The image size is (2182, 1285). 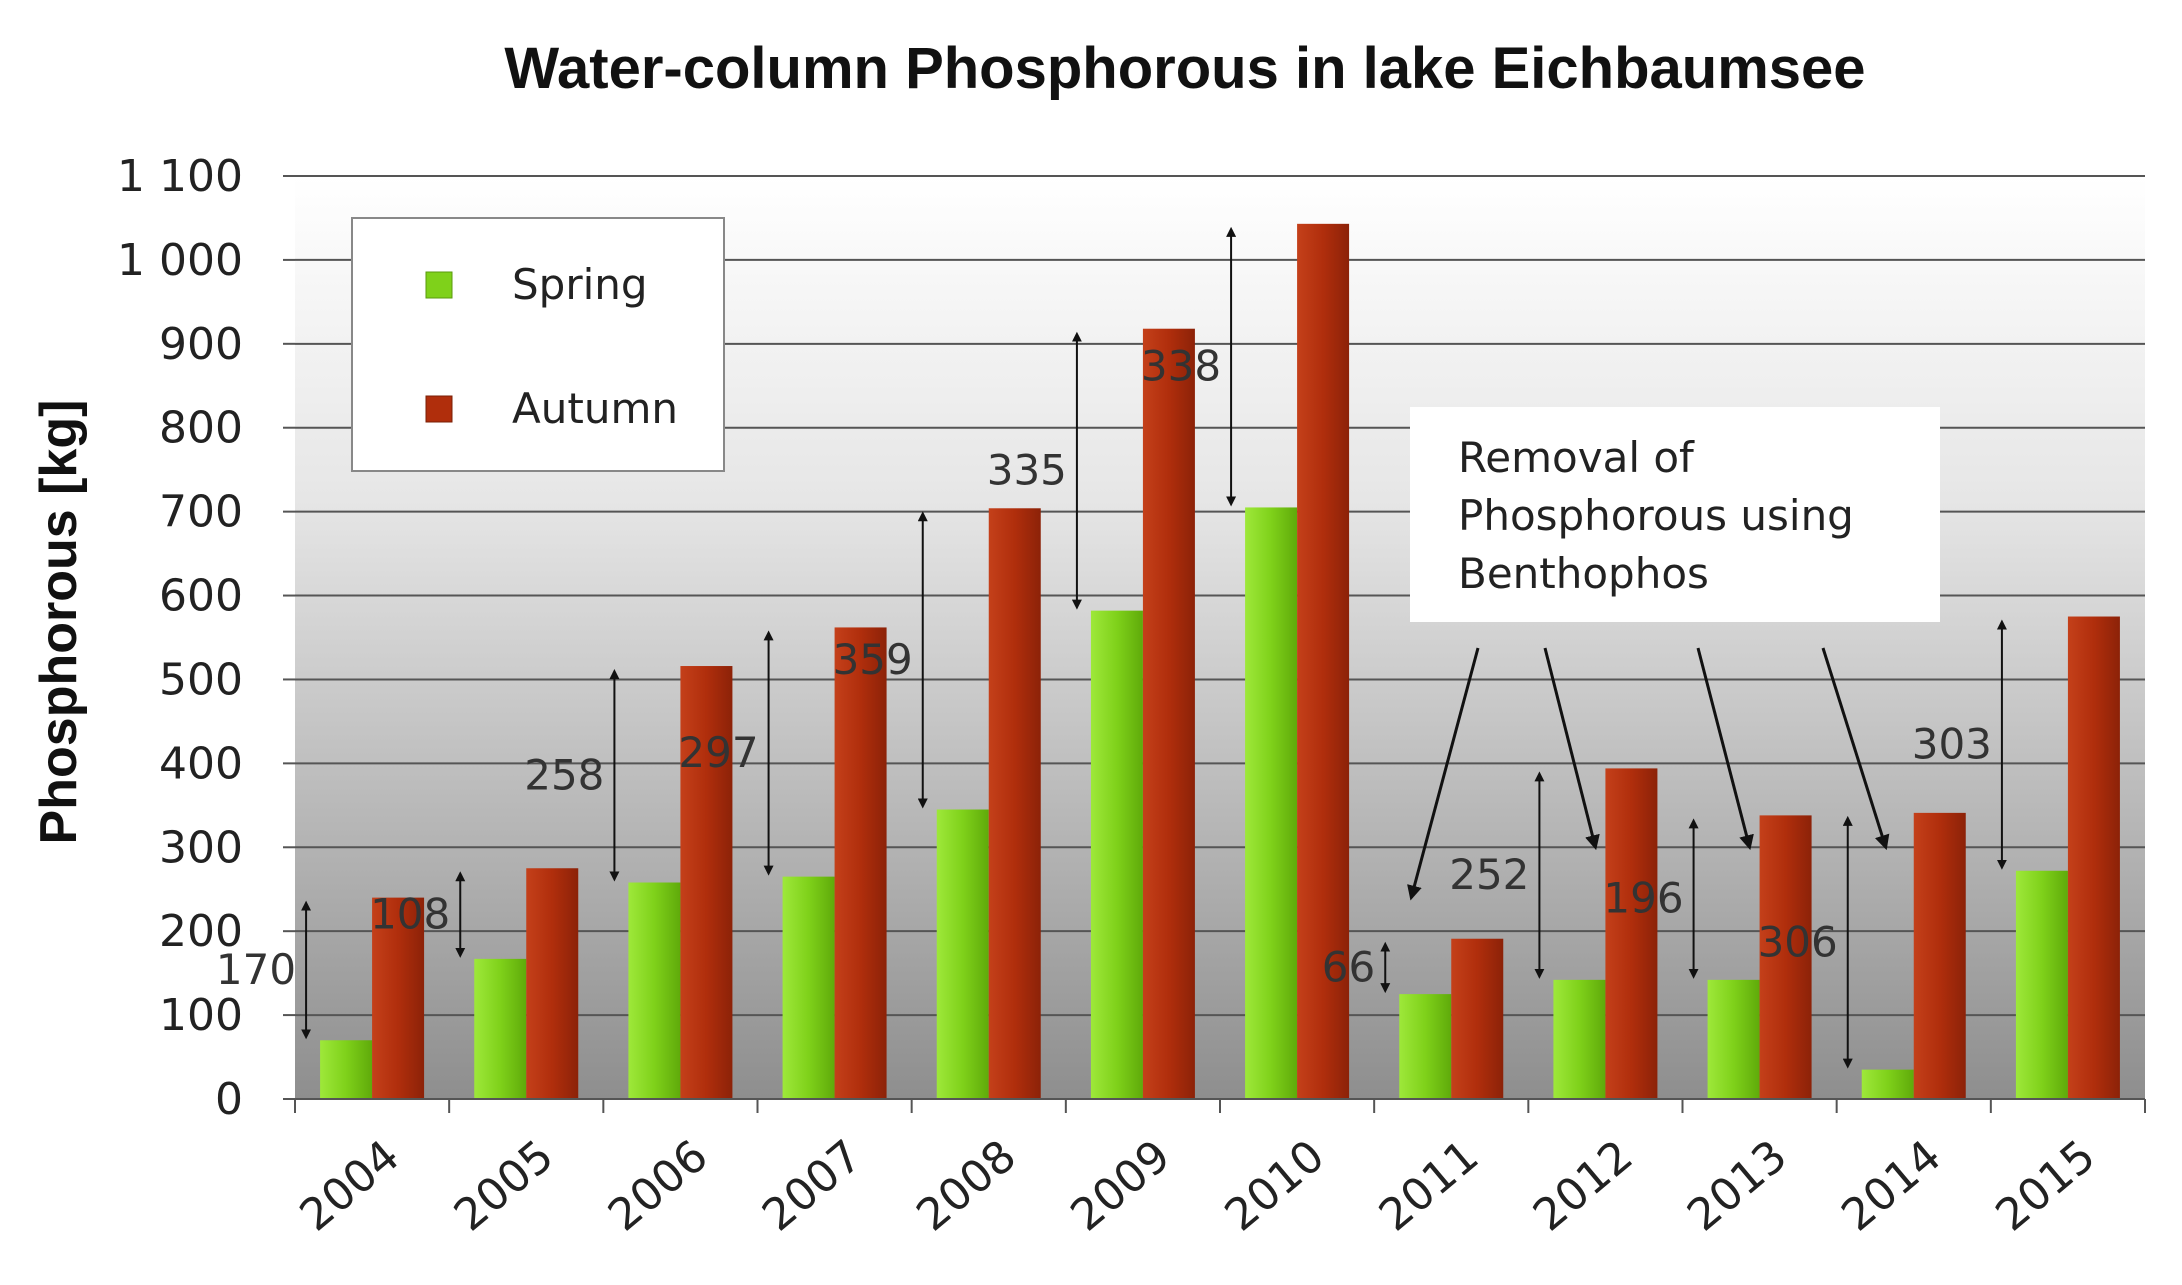 What do you see at coordinates (1120, 1185) in the screenshot?
I see `x-tick-label: 2009` at bounding box center [1120, 1185].